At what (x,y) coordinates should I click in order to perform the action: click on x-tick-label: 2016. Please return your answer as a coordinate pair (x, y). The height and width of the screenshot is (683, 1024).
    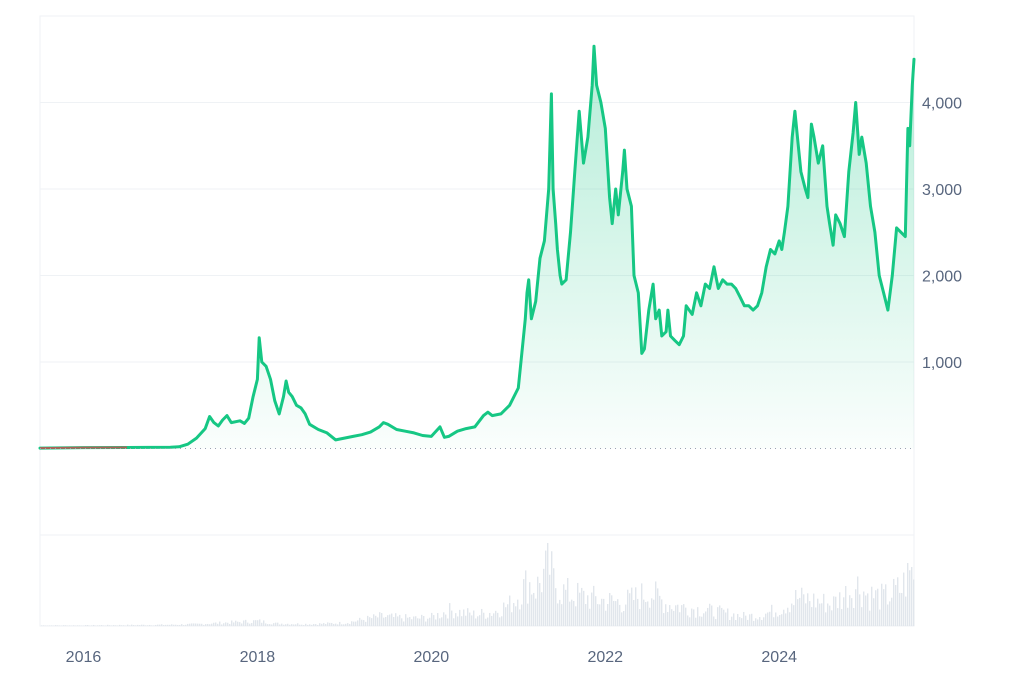
    Looking at the image, I should click on (84, 657).